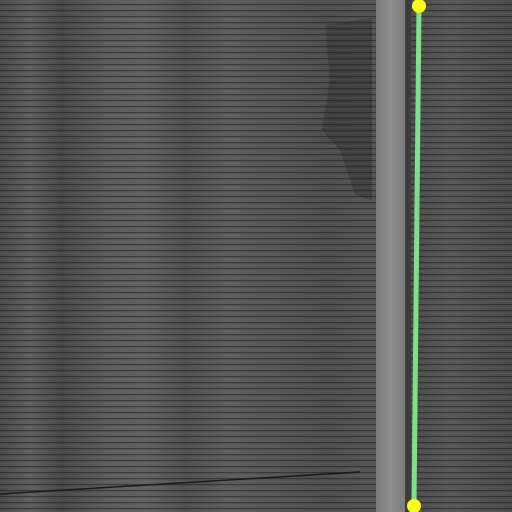 This screenshot has width=512, height=512. I want to click on annotation-line, so click(416, 255).